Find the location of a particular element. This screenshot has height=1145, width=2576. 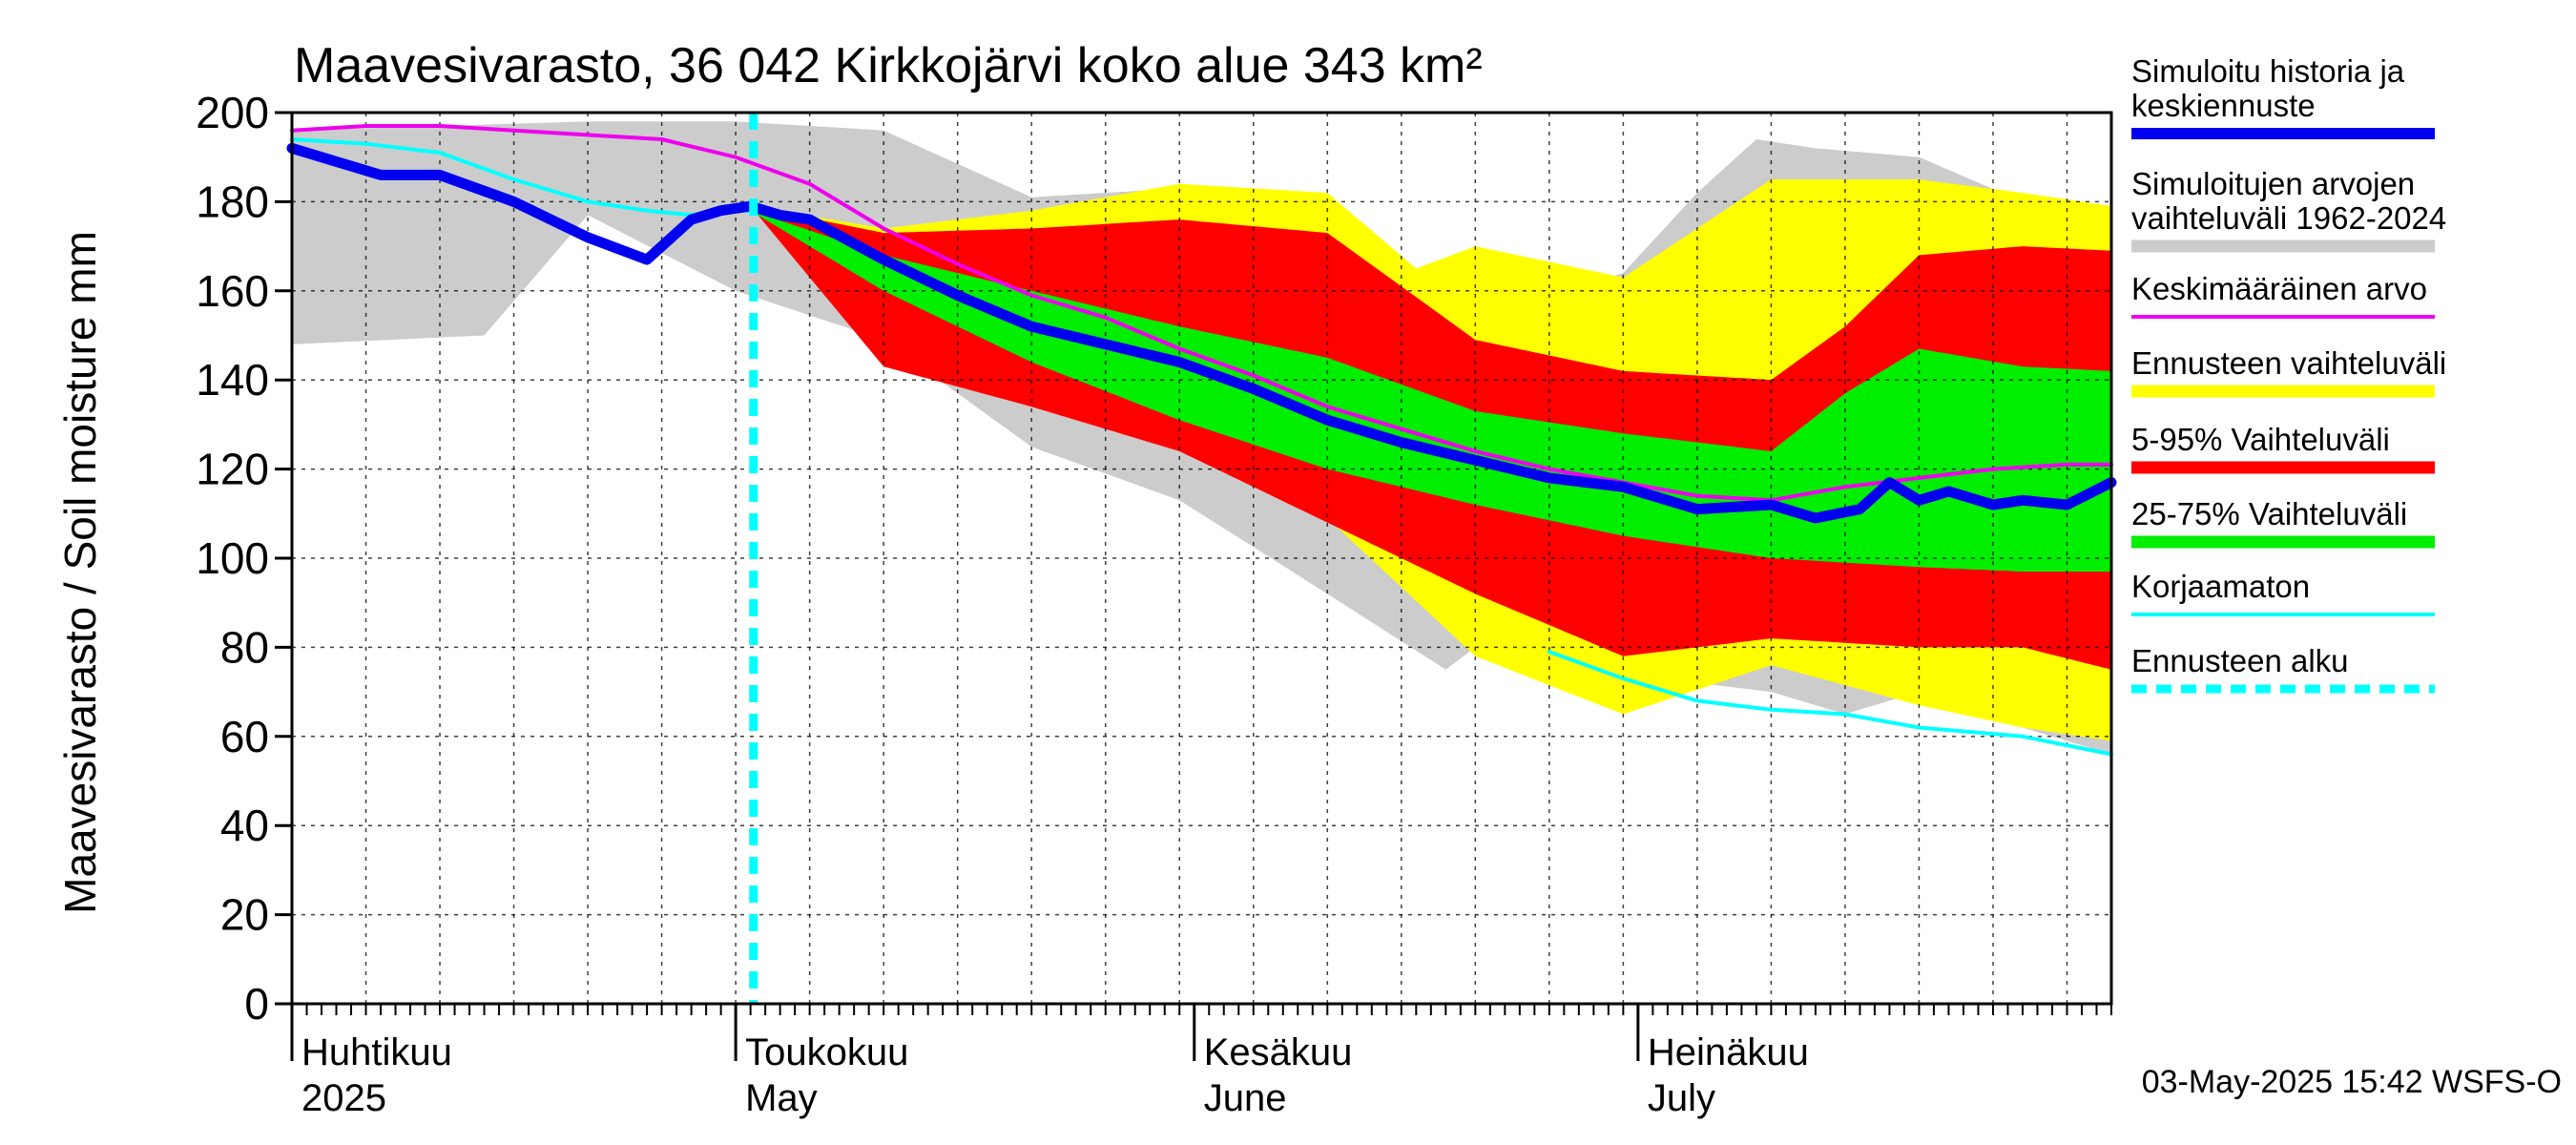

legend-item-simuloitu-historia-ja-keskiennuste: Simuloitu historia ja keskiennuste is located at coordinates (2283, 96).